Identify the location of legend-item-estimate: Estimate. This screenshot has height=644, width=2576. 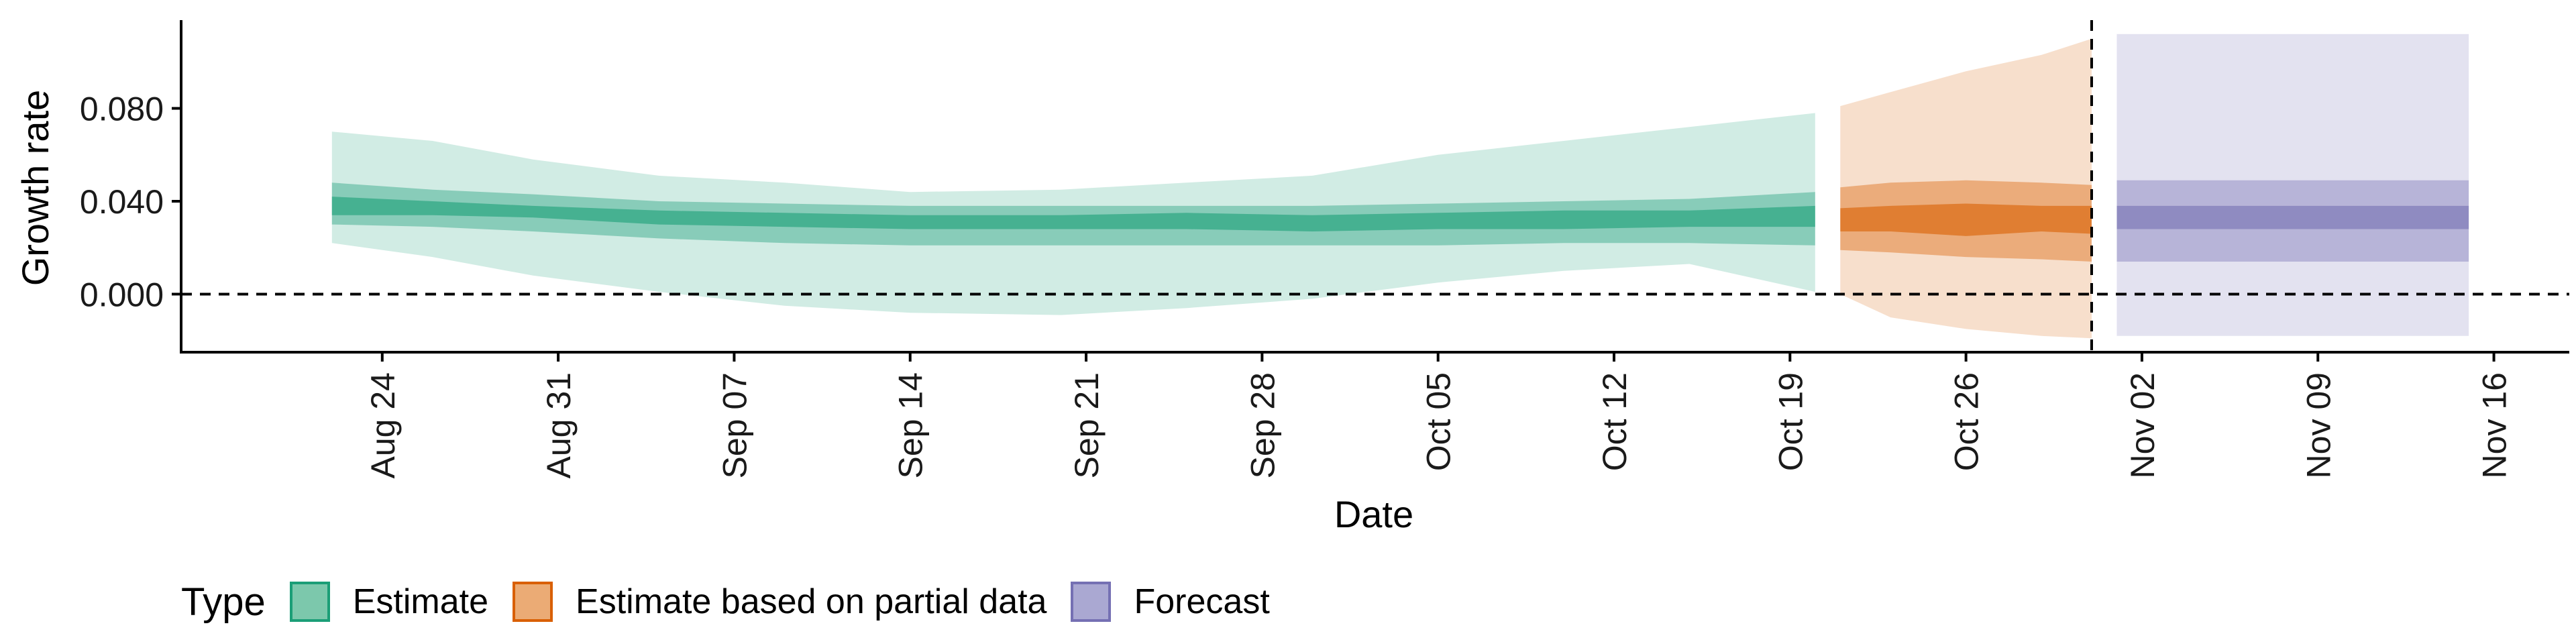
(389, 602).